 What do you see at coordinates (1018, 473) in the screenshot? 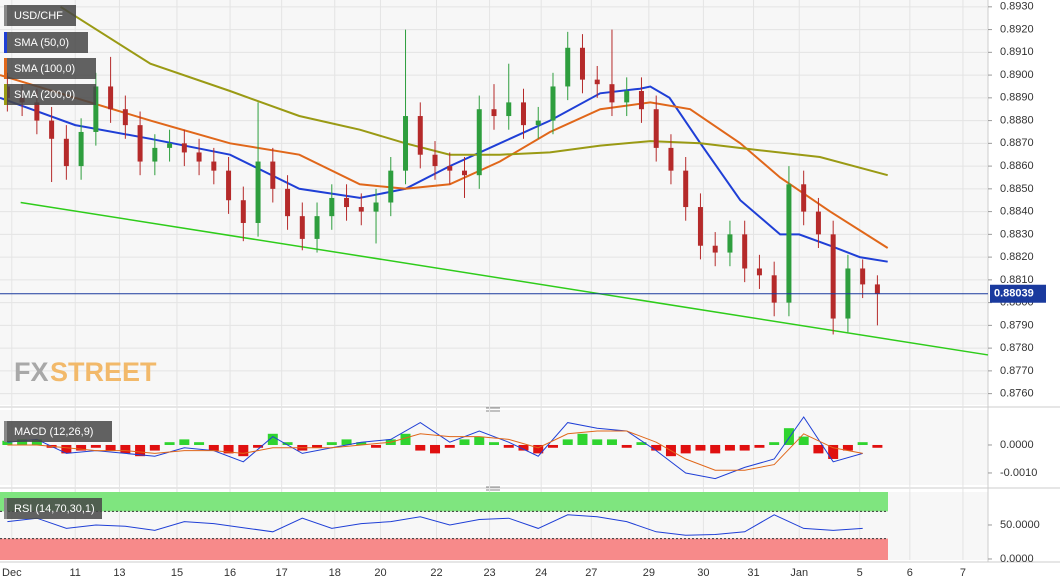
I see `y-tick-label: -0.0010` at bounding box center [1018, 473].